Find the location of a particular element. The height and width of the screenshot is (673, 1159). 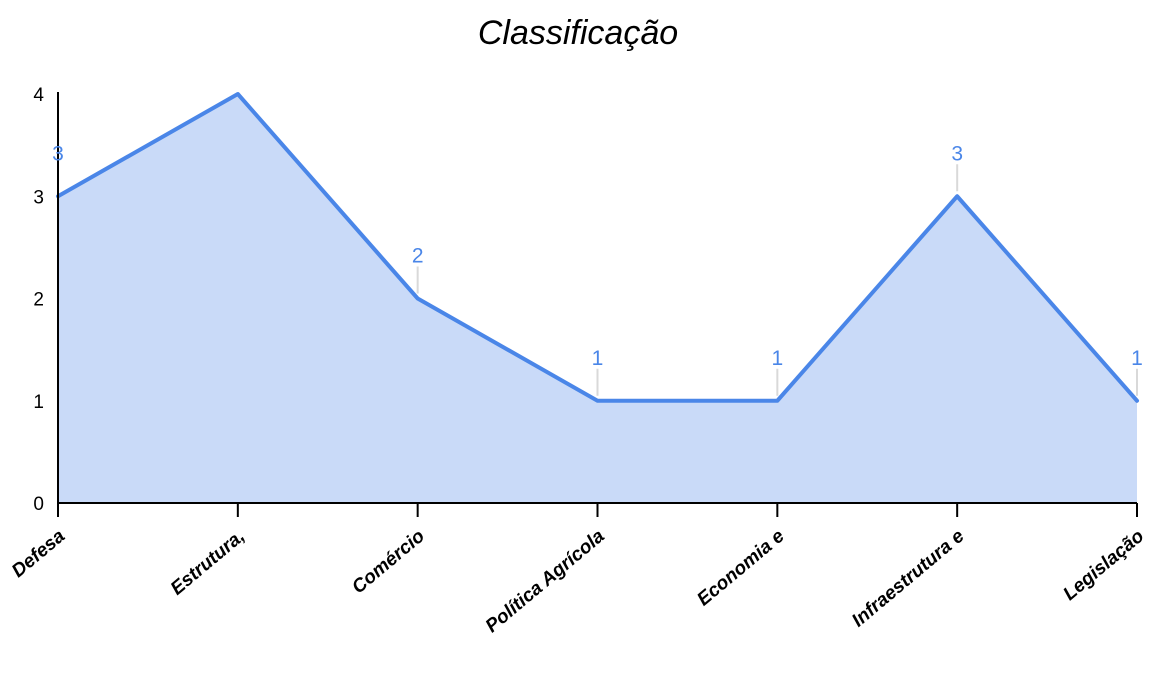

x-tick-label: Política Agrícola is located at coordinates (545, 581).